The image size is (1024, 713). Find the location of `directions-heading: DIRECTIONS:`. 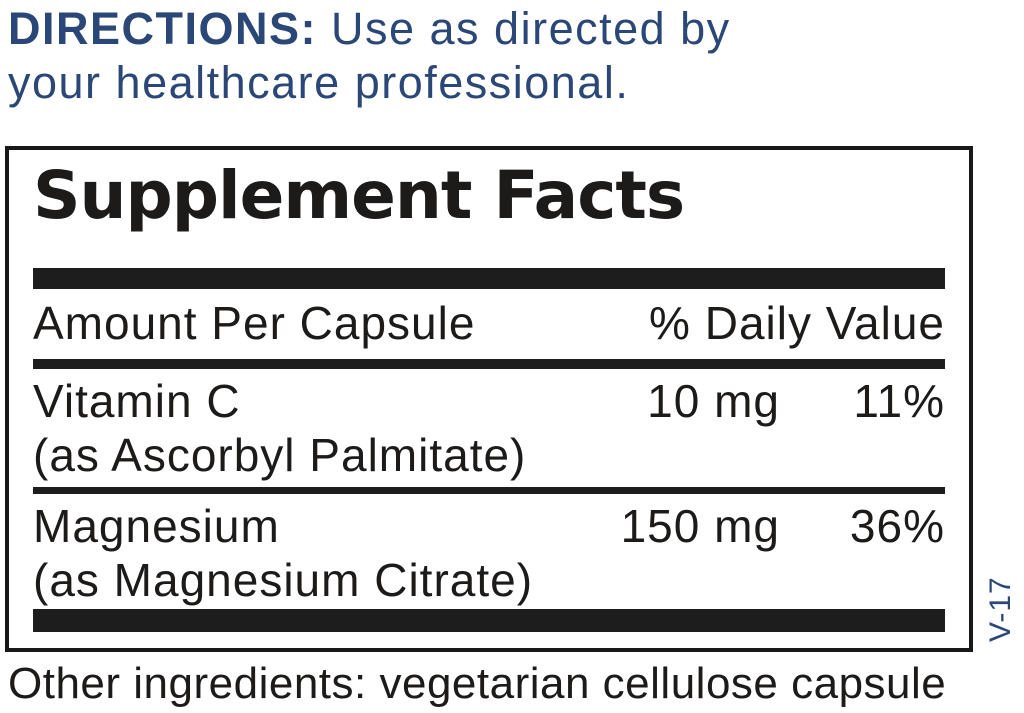

directions-heading: DIRECTIONS: is located at coordinates (162, 28).